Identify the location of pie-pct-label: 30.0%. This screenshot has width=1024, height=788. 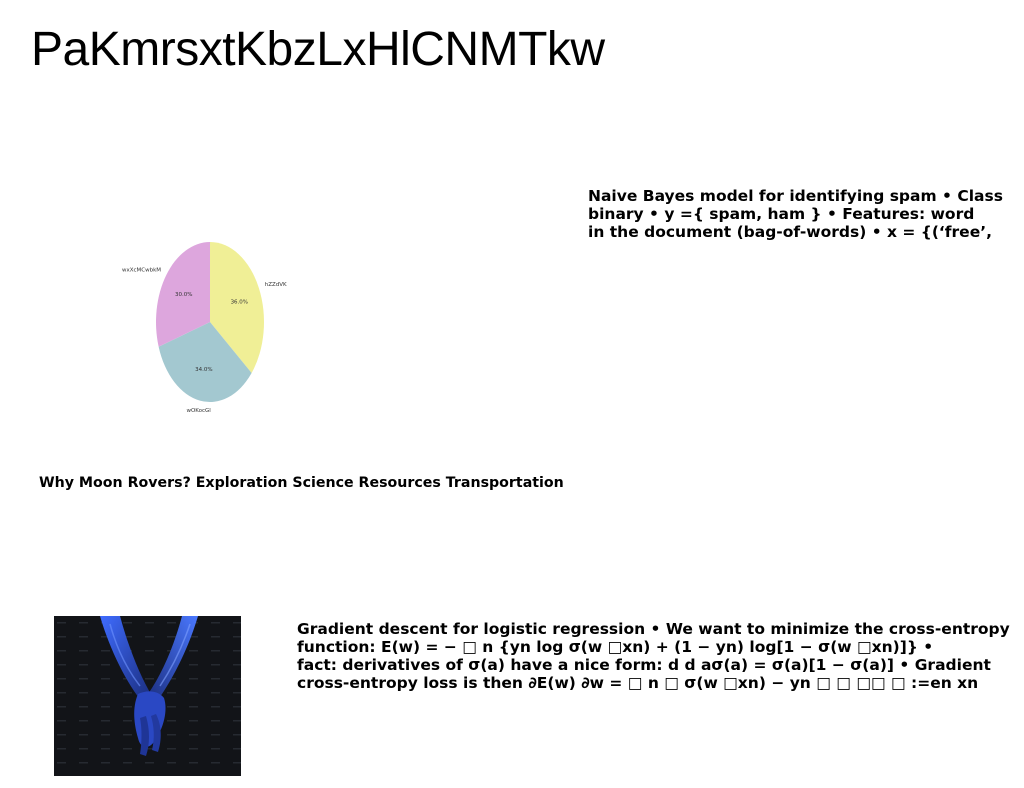
(183, 295).